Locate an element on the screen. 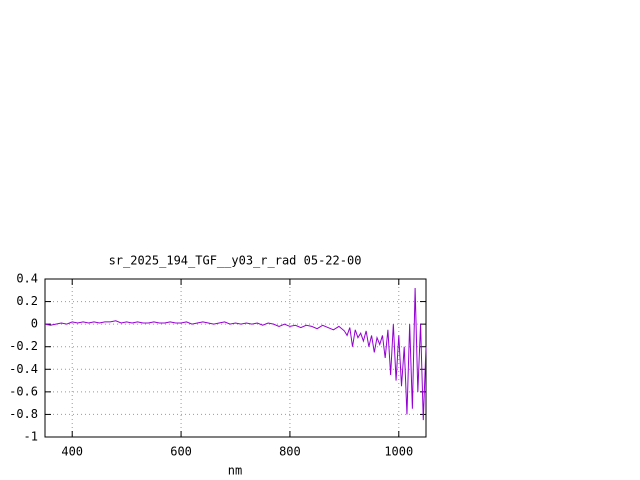 The width and height of the screenshot is (640, 480). x-axis-label: nm is located at coordinates (235, 471).